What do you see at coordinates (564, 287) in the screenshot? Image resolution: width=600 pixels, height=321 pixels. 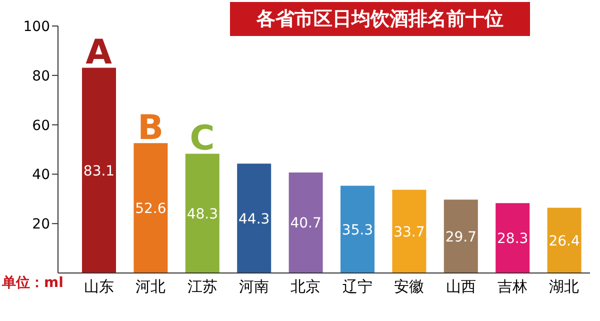 I see `x-tick-label: 湖北` at bounding box center [564, 287].